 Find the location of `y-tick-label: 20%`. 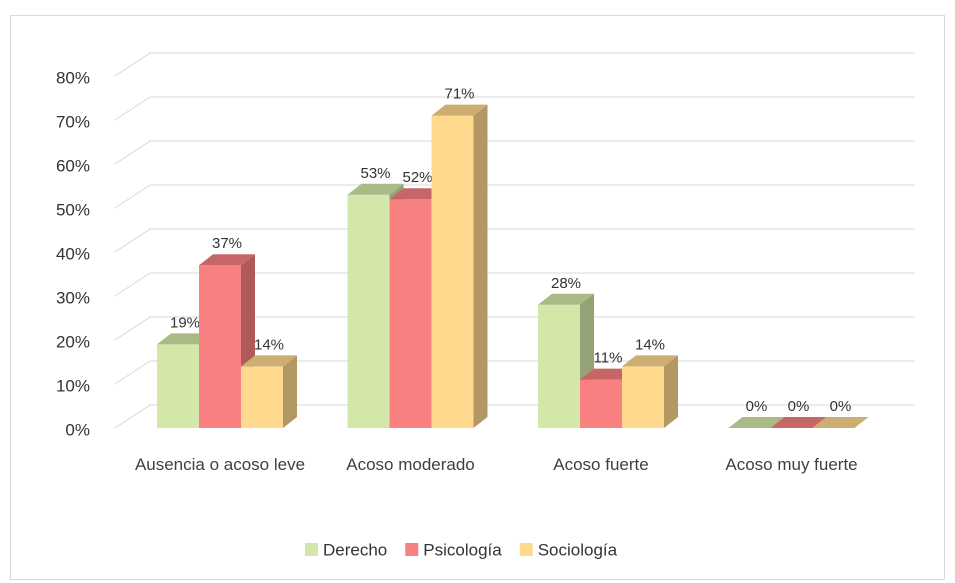

y-tick-label: 20% is located at coordinates (73, 341).